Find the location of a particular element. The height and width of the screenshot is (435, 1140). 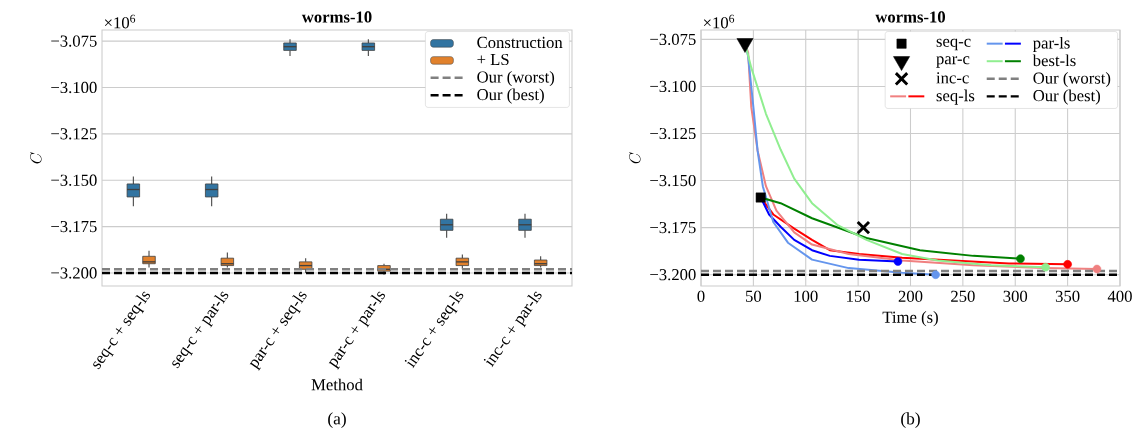

legend-label: Construction is located at coordinates (520, 42).